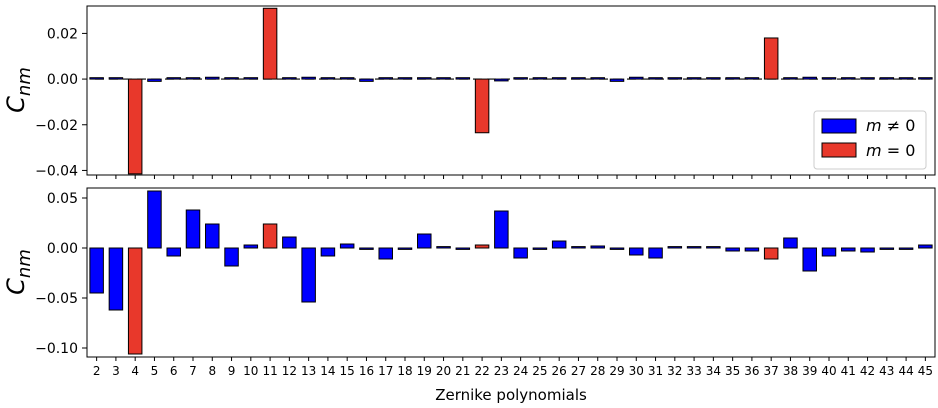  What do you see at coordinates (790, 371) in the screenshot?
I see `x-tick-label: 38` at bounding box center [790, 371].